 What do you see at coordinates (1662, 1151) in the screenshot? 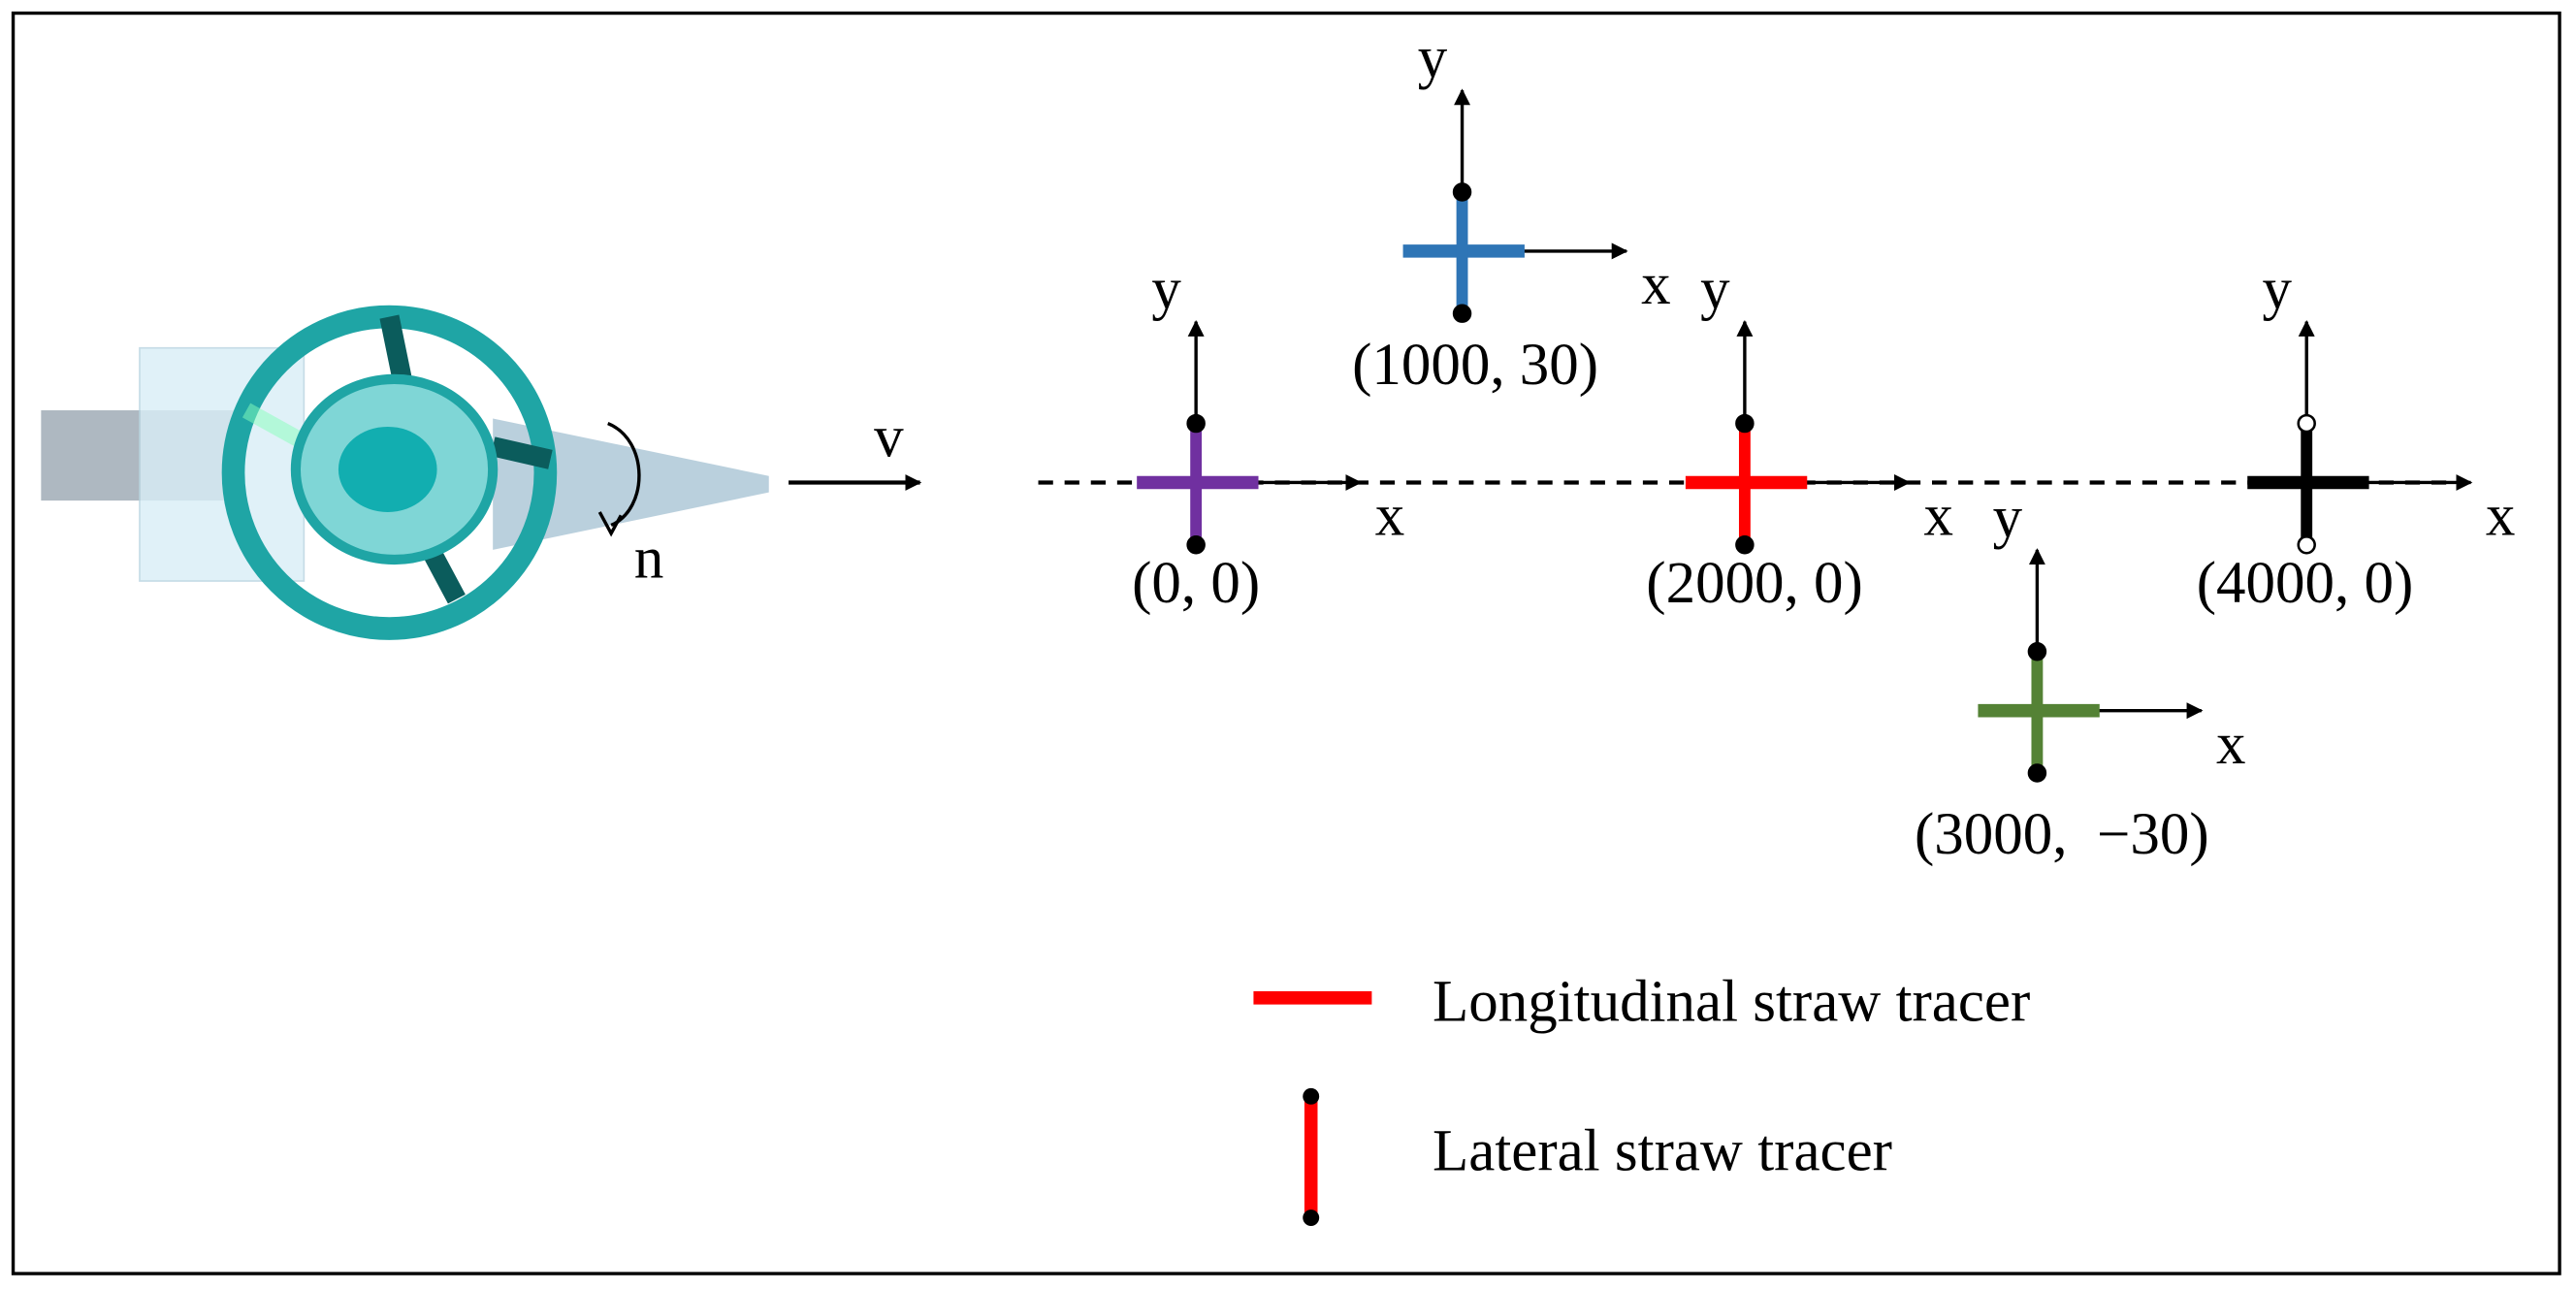
I see `legend-label: Lateral straw tracer` at bounding box center [1662, 1151].